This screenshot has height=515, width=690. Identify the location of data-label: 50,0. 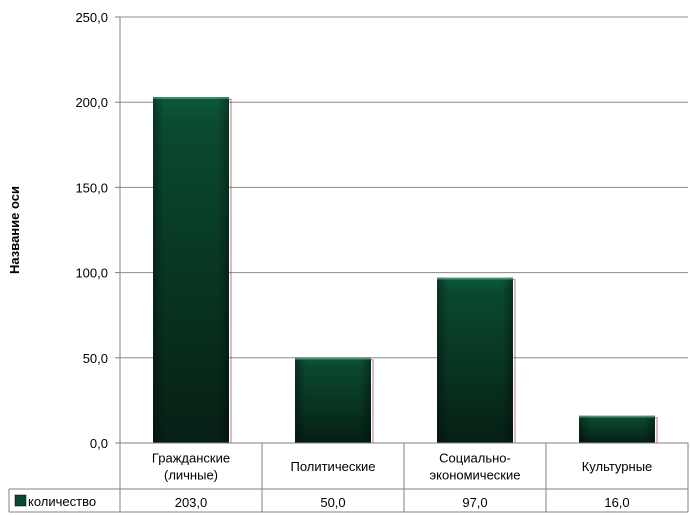
(332, 502).